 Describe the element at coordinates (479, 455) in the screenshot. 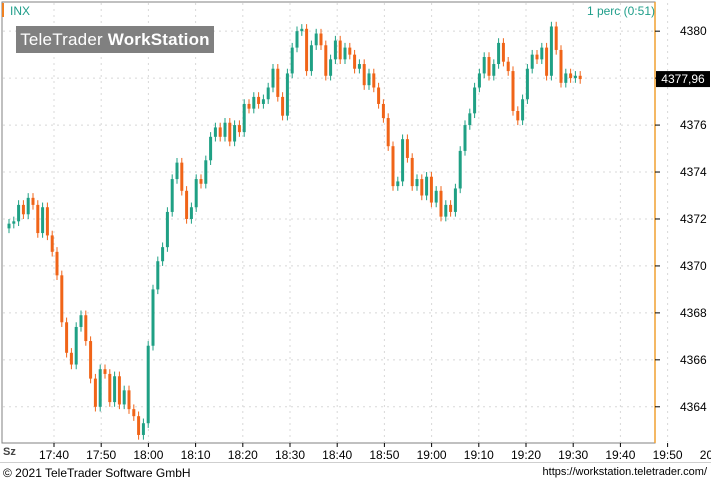

I see `x-tick-label: 19:10` at that location.